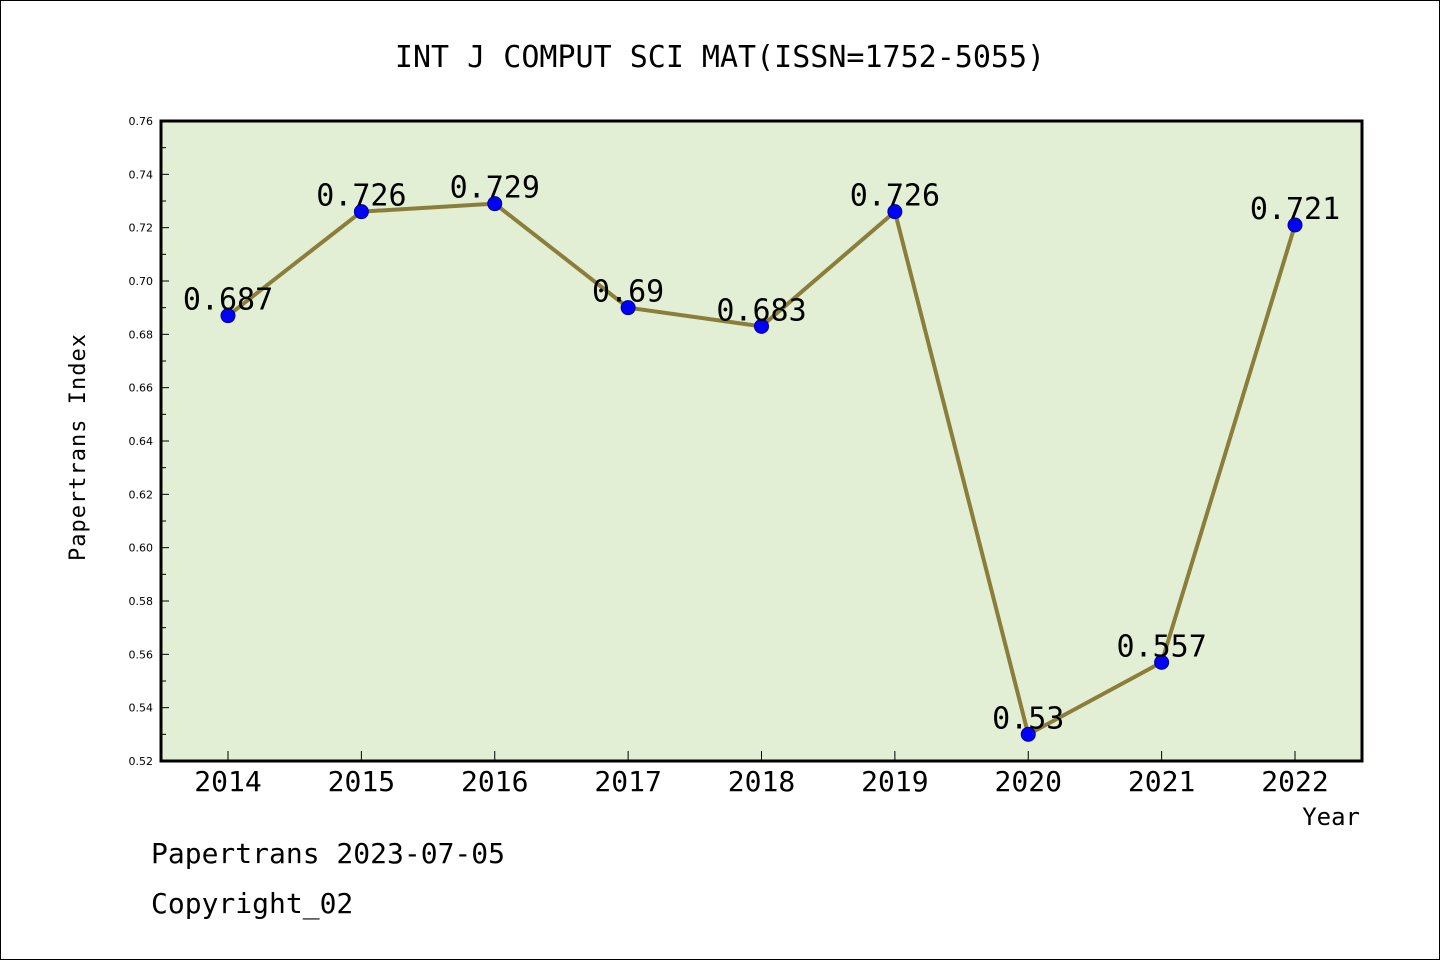 The width and height of the screenshot is (1440, 960). Describe the element at coordinates (228, 300) in the screenshot. I see `data-label: 0.687` at that location.